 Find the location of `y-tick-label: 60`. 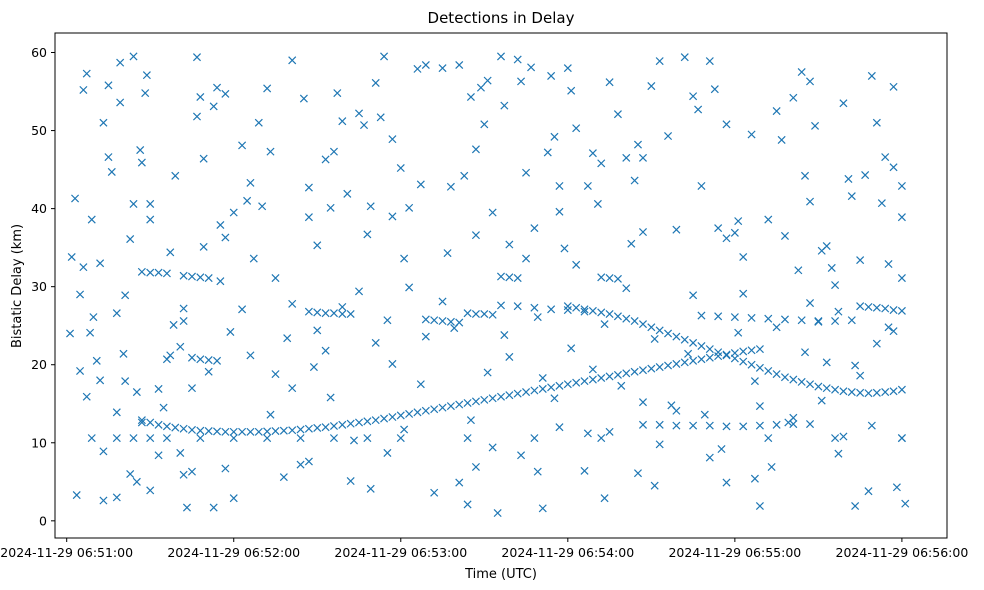

y-tick-label: 60 is located at coordinates (39, 52).